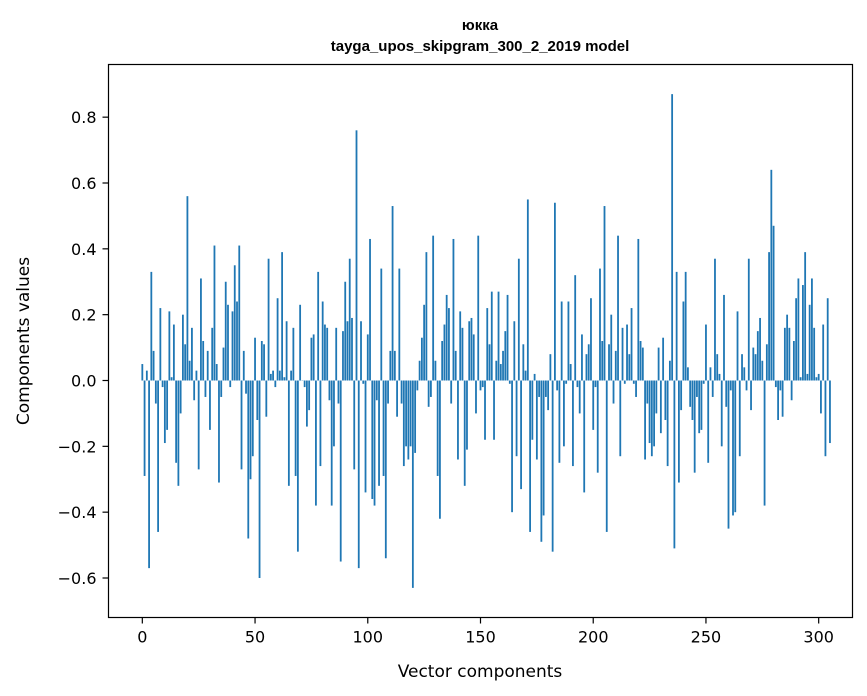 The image size is (867, 696). Describe the element at coordinates (480, 46) in the screenshot. I see `chart-subtitle: tayga_upos_skipgram_300_2_2019 model` at that location.